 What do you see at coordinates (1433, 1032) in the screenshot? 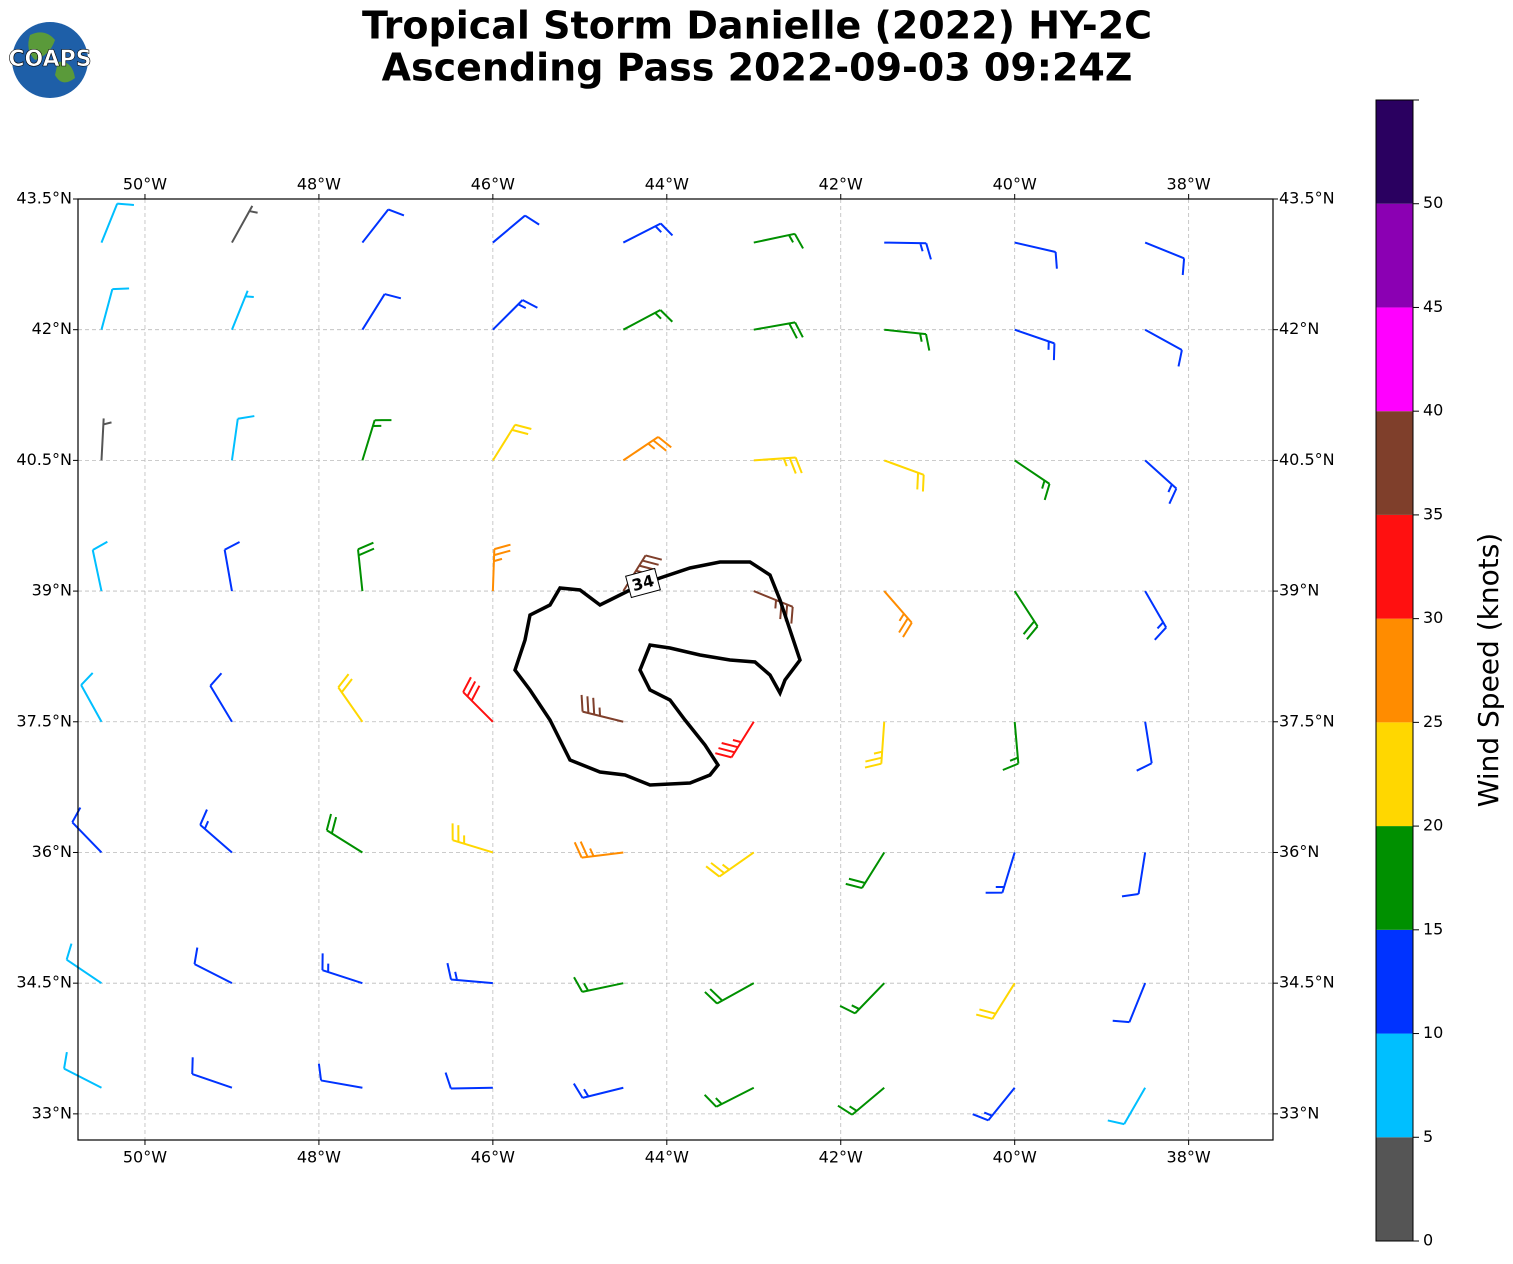
I see `colorbar-tick-label: 10` at bounding box center [1433, 1032].